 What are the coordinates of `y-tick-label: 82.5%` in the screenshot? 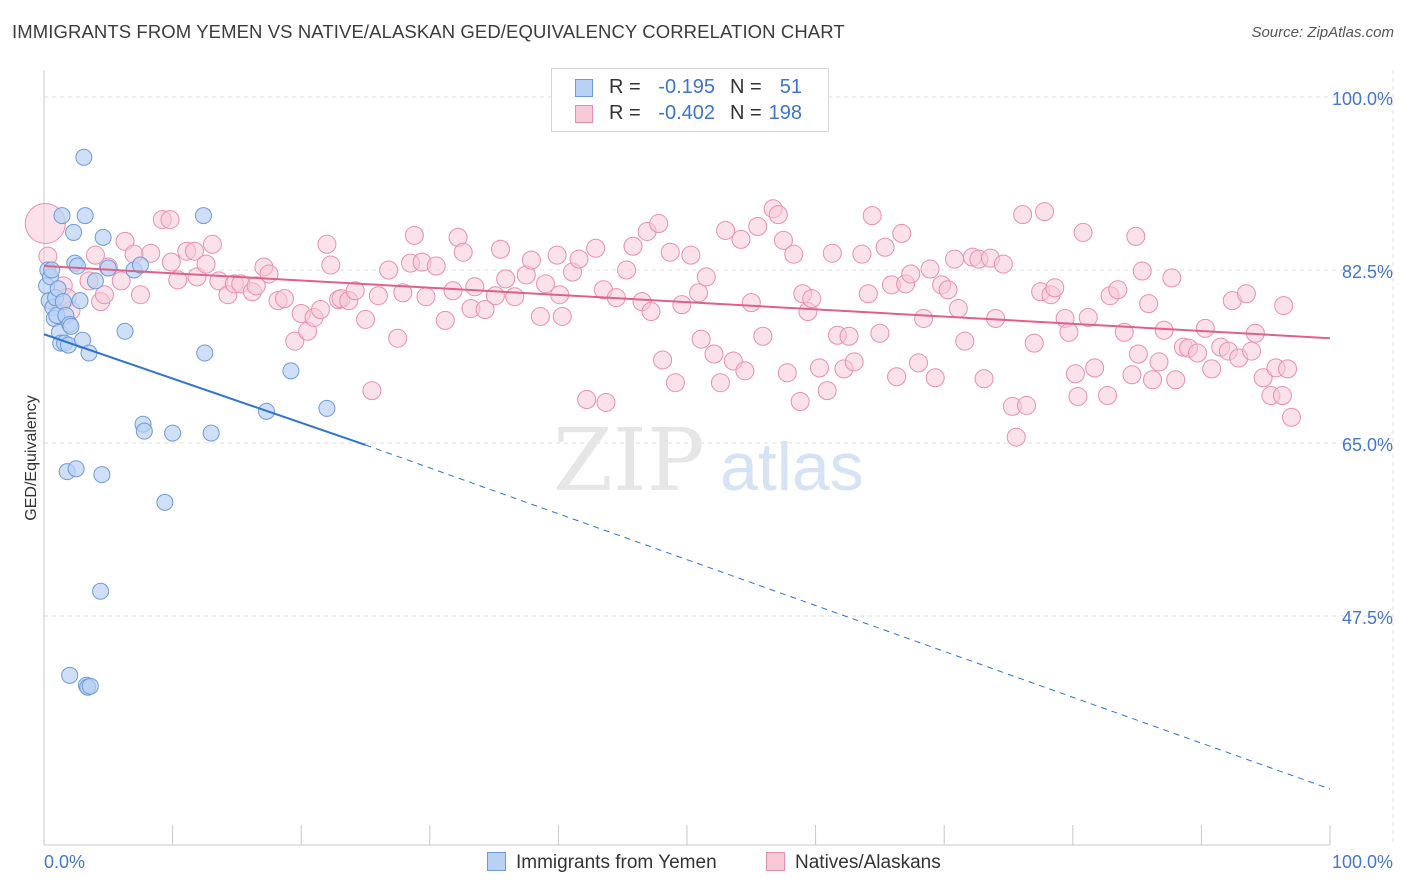 It's located at (1367, 272).